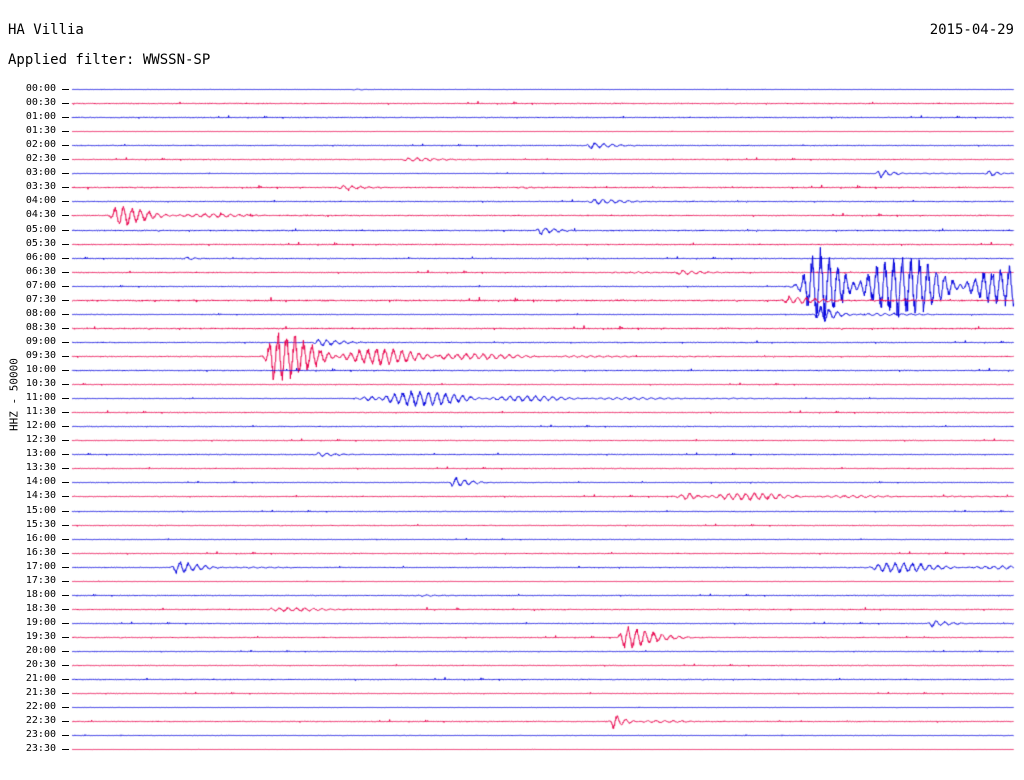 The width and height of the screenshot is (1024, 780). What do you see at coordinates (40, 707) in the screenshot?
I see `time-tick-label: 22:00` at bounding box center [40, 707].